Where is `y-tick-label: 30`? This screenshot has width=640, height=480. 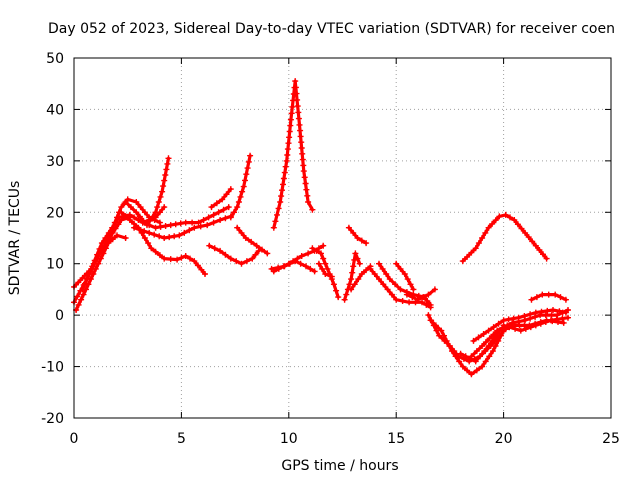
y-tick-label: 30 is located at coordinates (55, 162).